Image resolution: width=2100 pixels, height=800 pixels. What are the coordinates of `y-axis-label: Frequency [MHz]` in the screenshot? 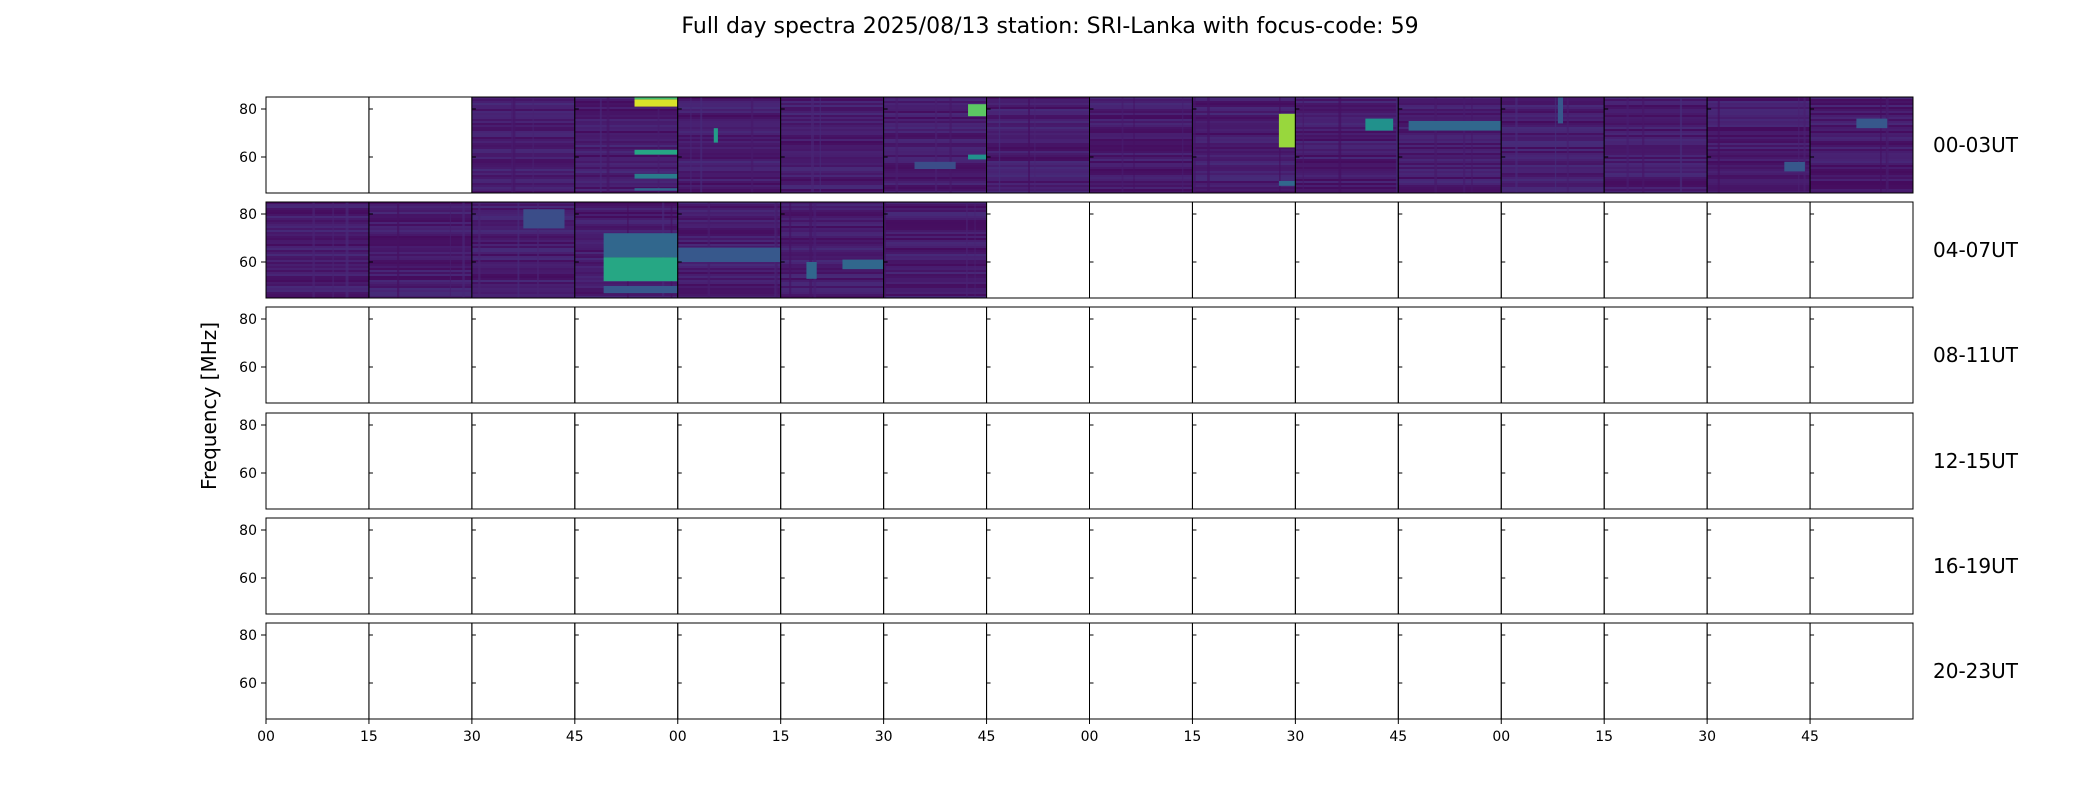 It's located at (209, 406).